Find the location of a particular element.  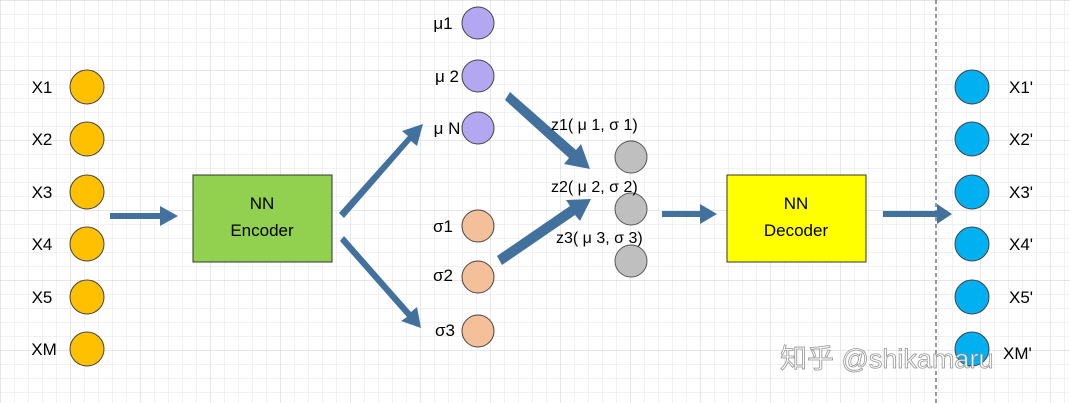

input-node: X3 is located at coordinates (68, 192).